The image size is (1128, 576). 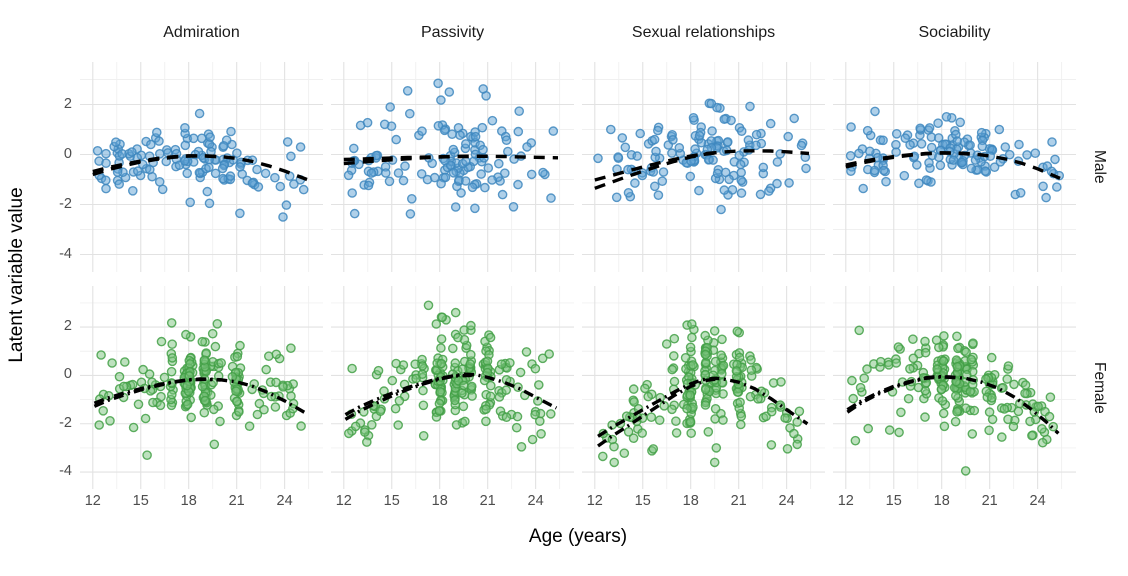 I want to click on scatter-canvas, so click(x=703, y=167).